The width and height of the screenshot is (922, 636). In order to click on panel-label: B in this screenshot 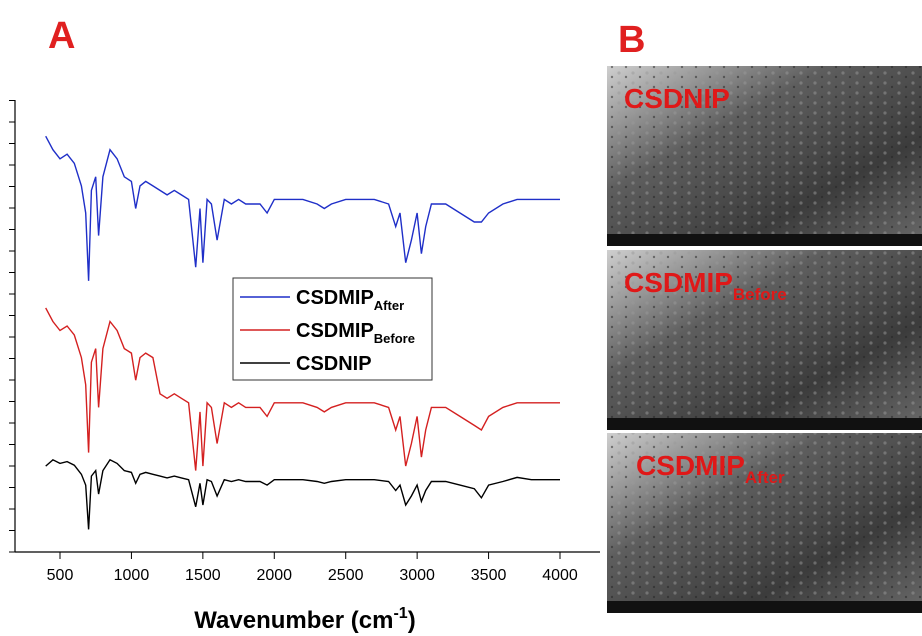, I will do `click(631, 40)`.